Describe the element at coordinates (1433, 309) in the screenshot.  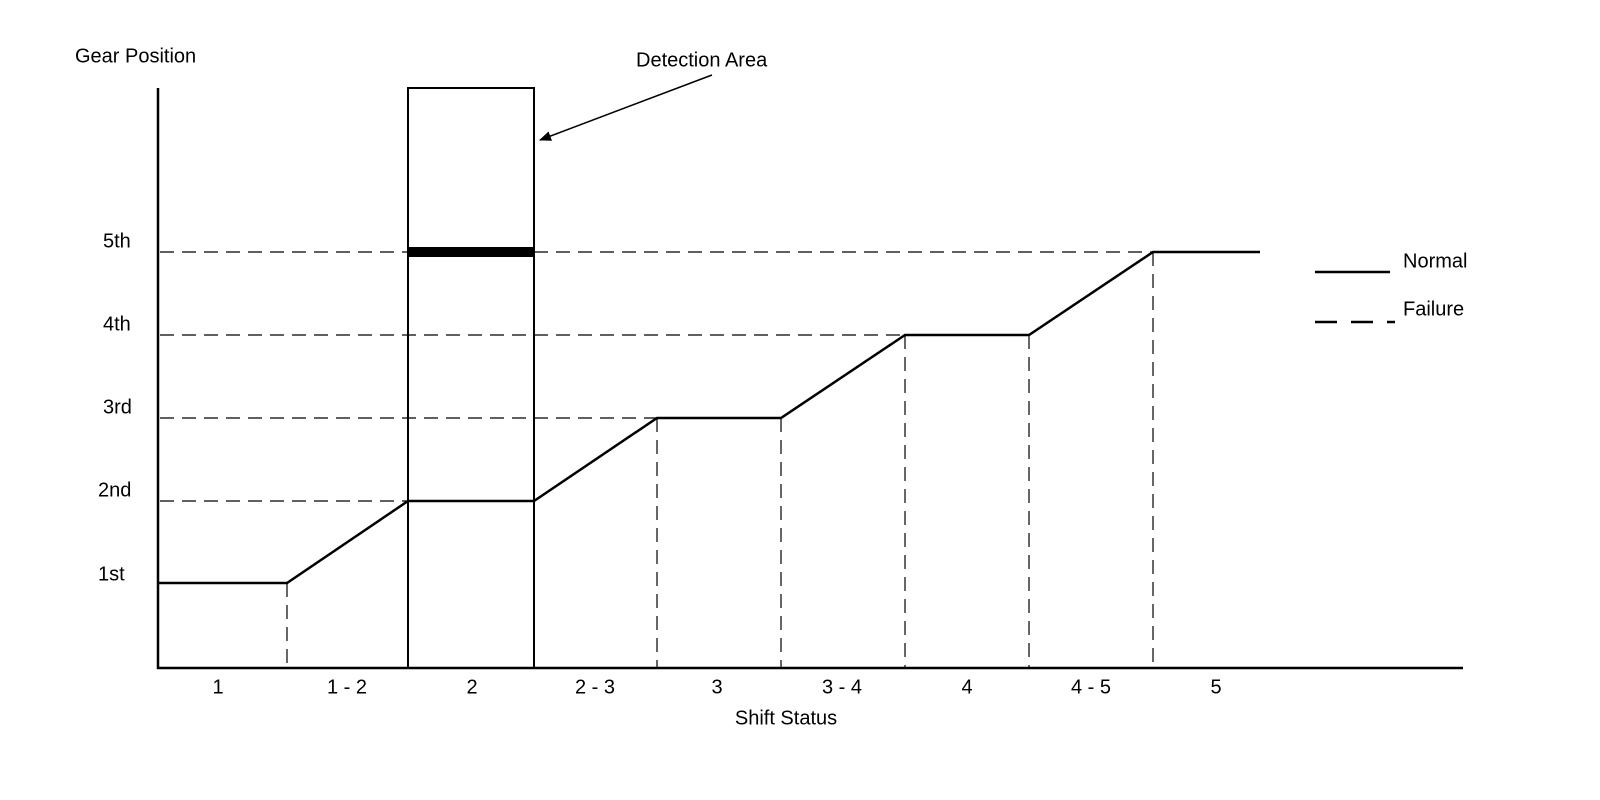
I see `legend-label: Failure` at that location.